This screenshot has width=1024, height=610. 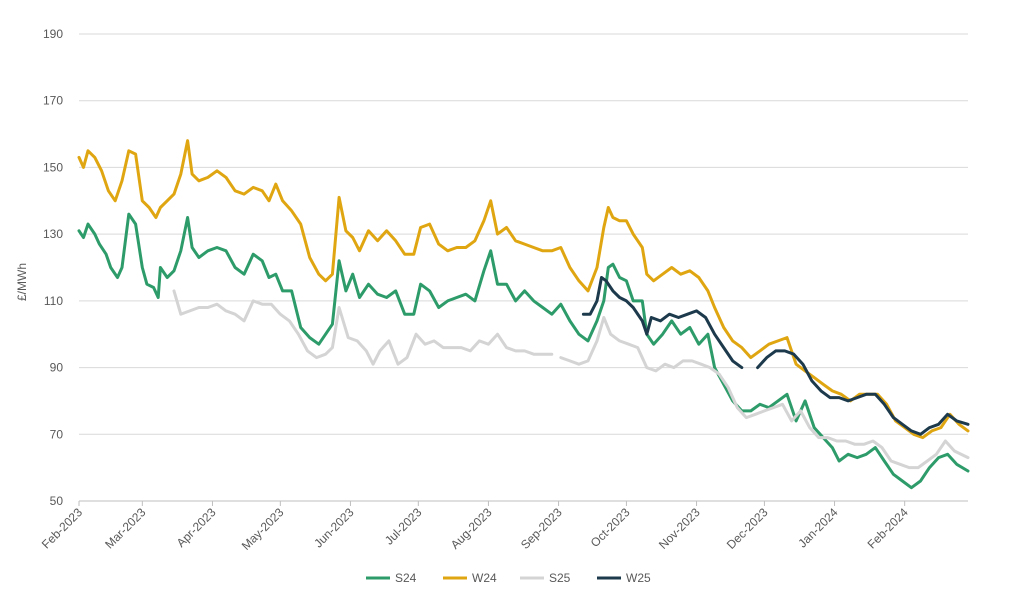 What do you see at coordinates (403, 526) in the screenshot?
I see `x-tick-label: Jul-2023` at bounding box center [403, 526].